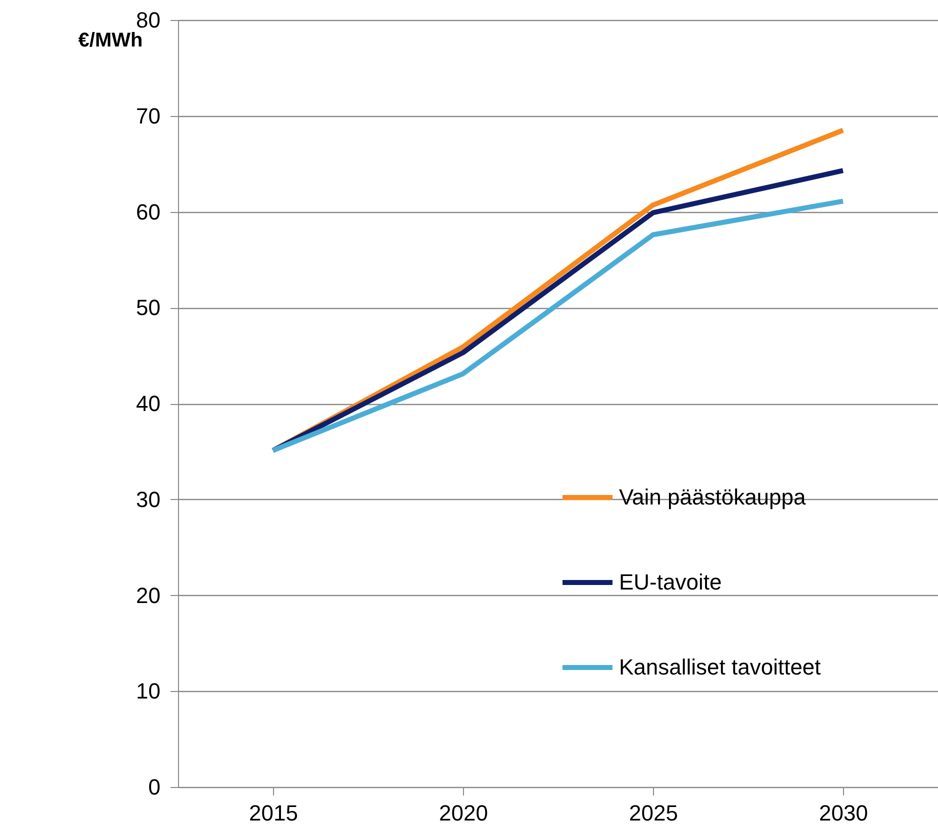  I want to click on y-tick-label: 30, so click(148, 499).